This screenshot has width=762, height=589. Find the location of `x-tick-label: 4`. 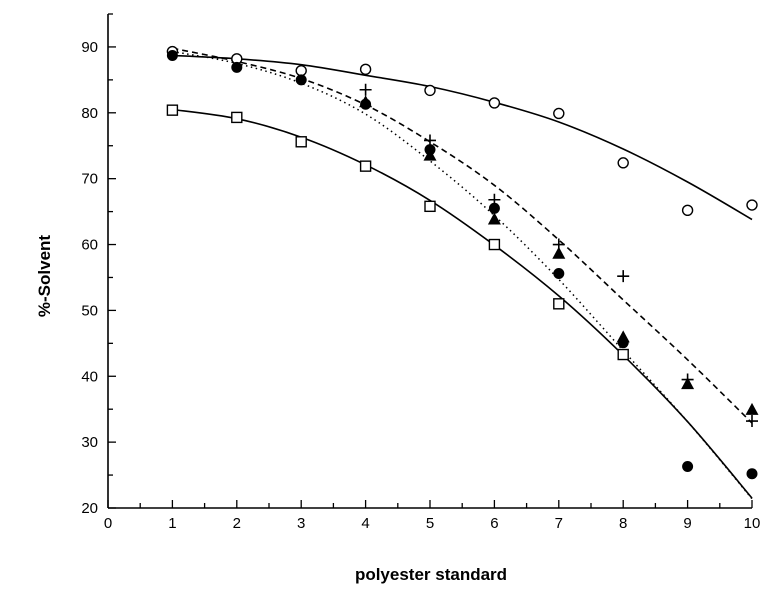

x-tick-label: 4 is located at coordinates (365, 523).